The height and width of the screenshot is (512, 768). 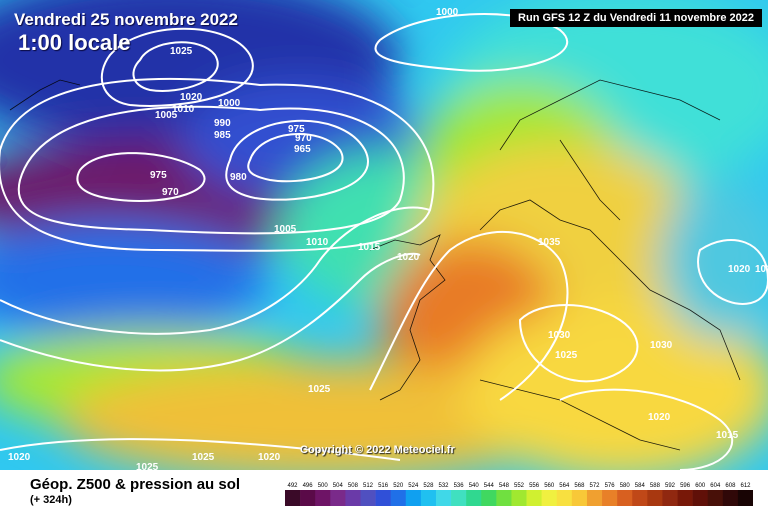 I want to click on scale-tick-label: 504, so click(x=338, y=486).